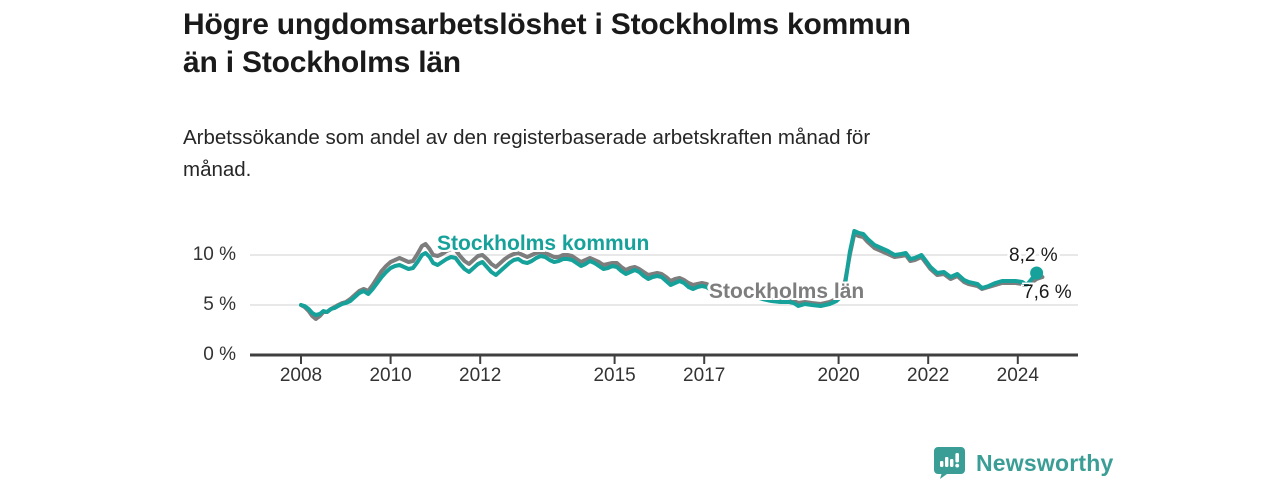  Describe the element at coordinates (928, 375) in the screenshot. I see `x-axis-label: 2022` at that location.